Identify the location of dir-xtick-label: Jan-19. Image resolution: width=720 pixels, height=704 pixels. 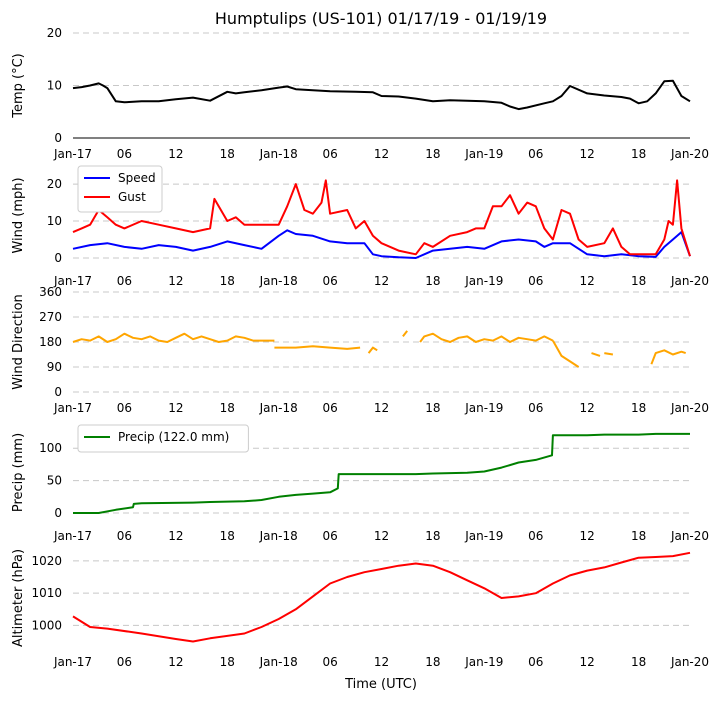
(483, 408).